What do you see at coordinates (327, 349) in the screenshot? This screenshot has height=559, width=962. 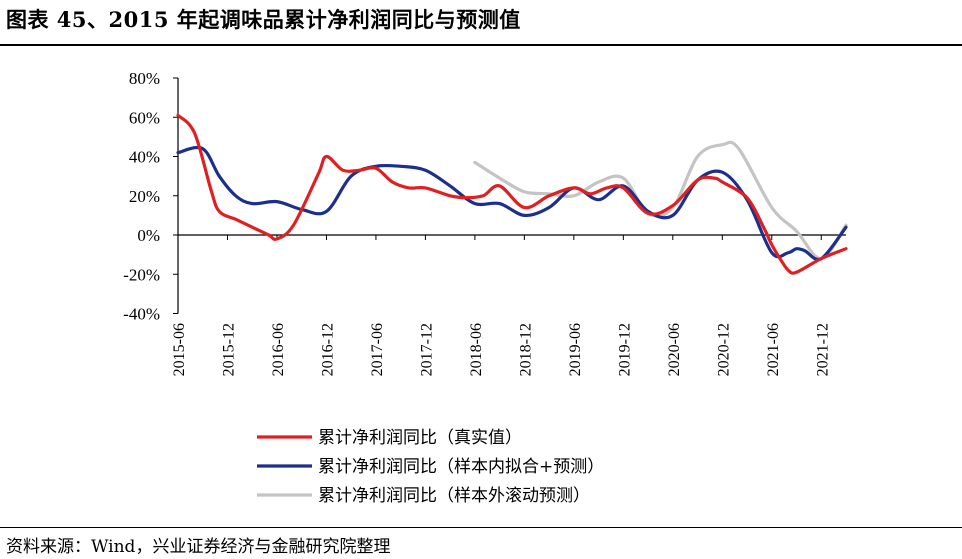 I see `x-tick-label: 2016-12` at bounding box center [327, 349].